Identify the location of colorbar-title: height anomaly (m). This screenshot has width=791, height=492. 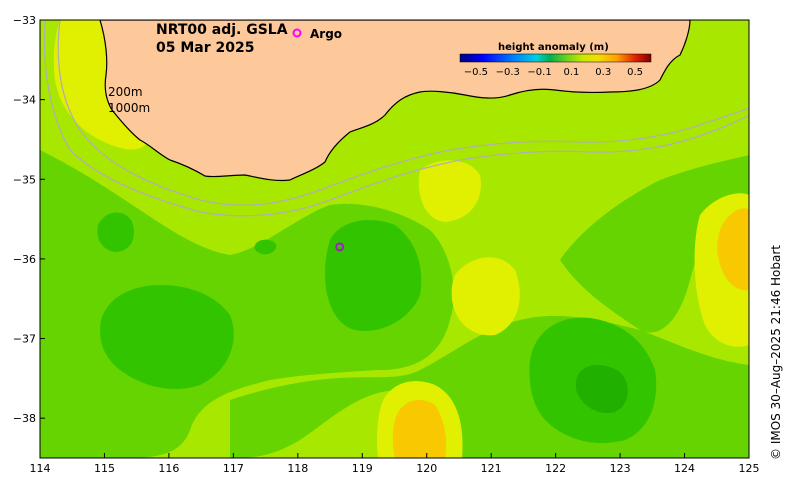
(553, 47).